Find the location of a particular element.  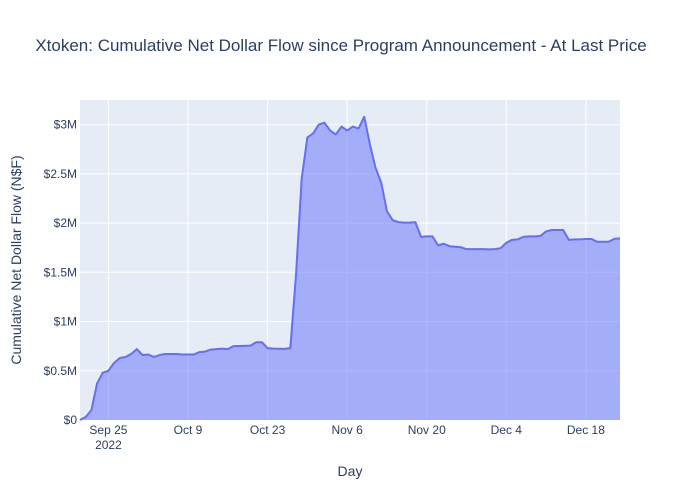

x-tick-label: Nov 20 is located at coordinates (427, 430).